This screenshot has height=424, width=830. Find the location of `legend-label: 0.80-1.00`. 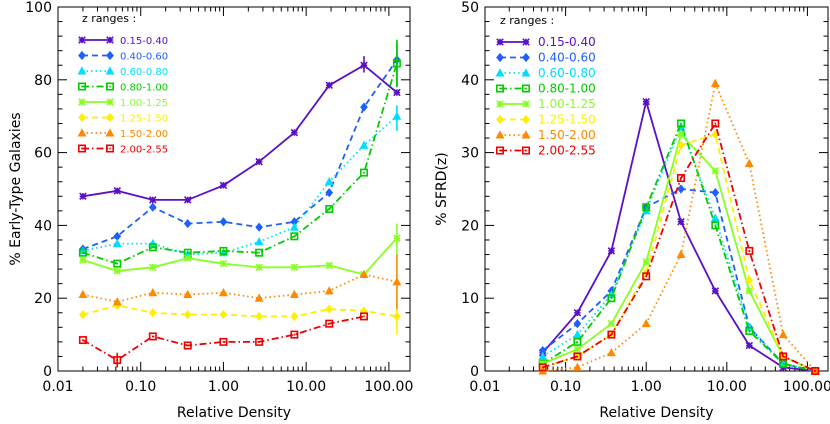

legend-label: 0.80-1.00 is located at coordinates (567, 89).